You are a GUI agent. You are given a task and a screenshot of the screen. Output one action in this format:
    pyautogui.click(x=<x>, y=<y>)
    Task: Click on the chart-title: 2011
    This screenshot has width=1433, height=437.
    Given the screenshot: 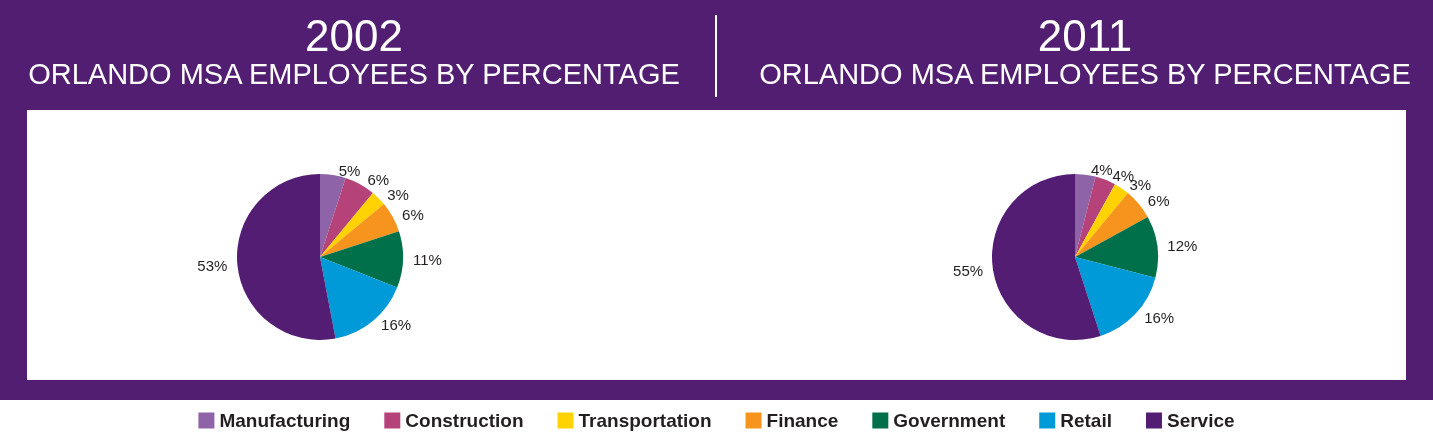 What is the action you would take?
    pyautogui.click(x=1085, y=35)
    